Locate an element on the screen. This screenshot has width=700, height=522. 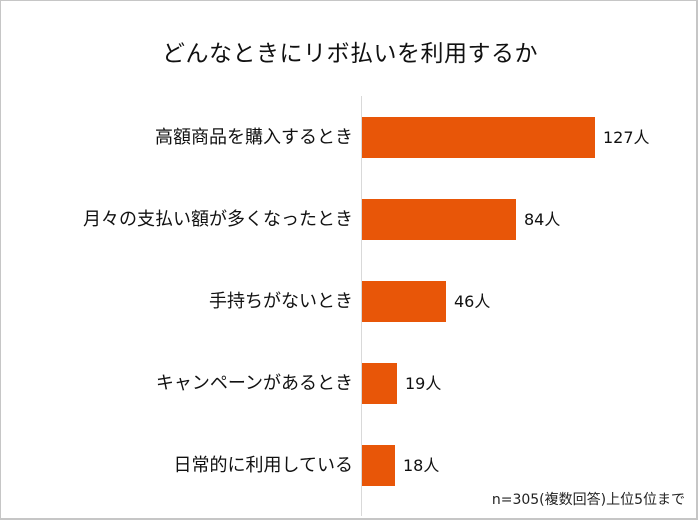
value-label: 46人 is located at coordinates (472, 301).